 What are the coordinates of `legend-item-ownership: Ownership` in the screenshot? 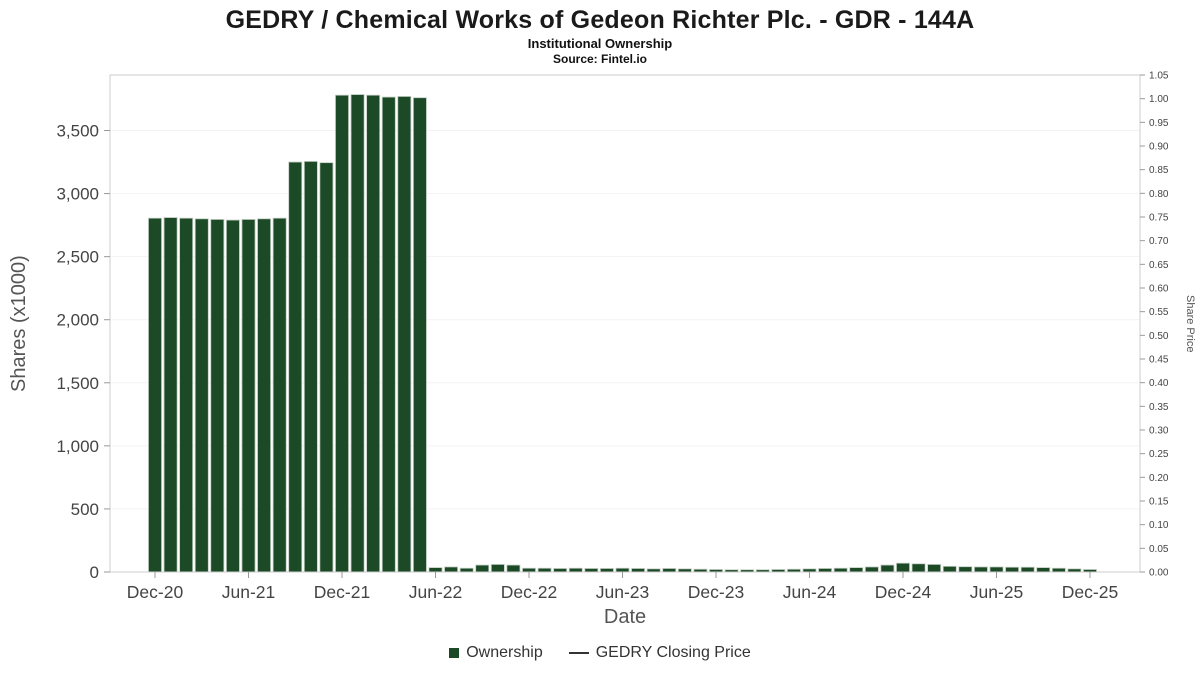 It's located at (496, 653).